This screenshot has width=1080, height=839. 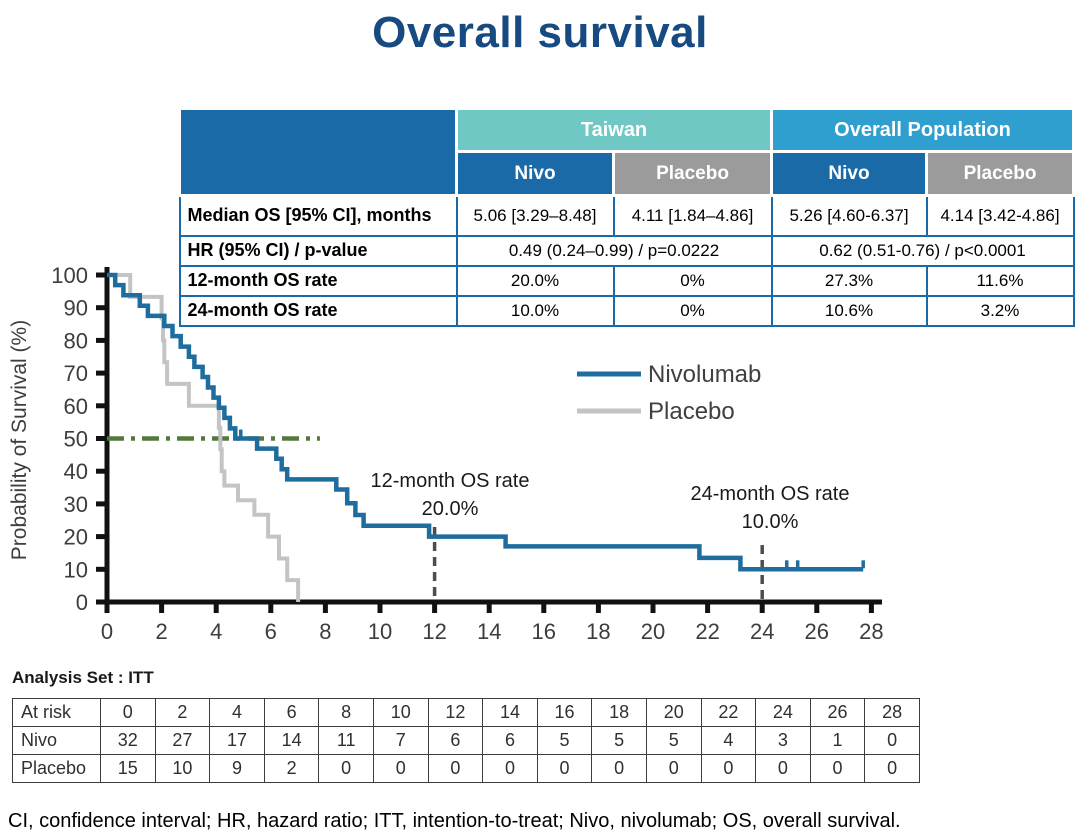 What do you see at coordinates (83, 677) in the screenshot?
I see `analysis-set-label: Analysis Set : ITT` at bounding box center [83, 677].